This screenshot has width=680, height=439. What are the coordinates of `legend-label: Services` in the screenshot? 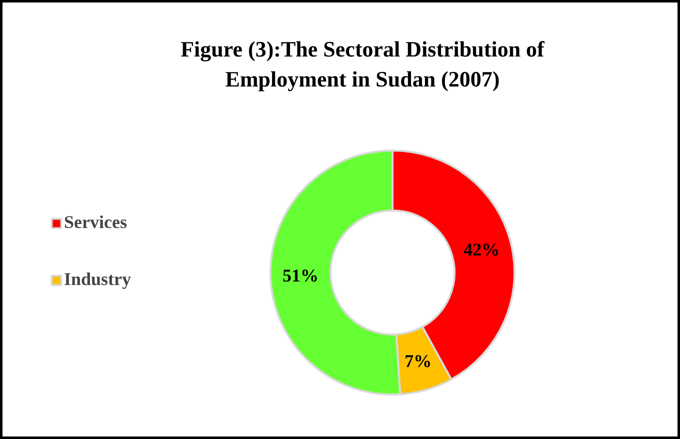 It's located at (95, 222).